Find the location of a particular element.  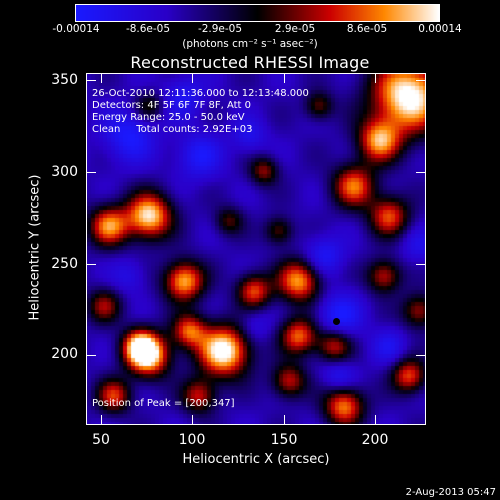

colorbar-tick-label: -0.00014 is located at coordinates (76, 29).